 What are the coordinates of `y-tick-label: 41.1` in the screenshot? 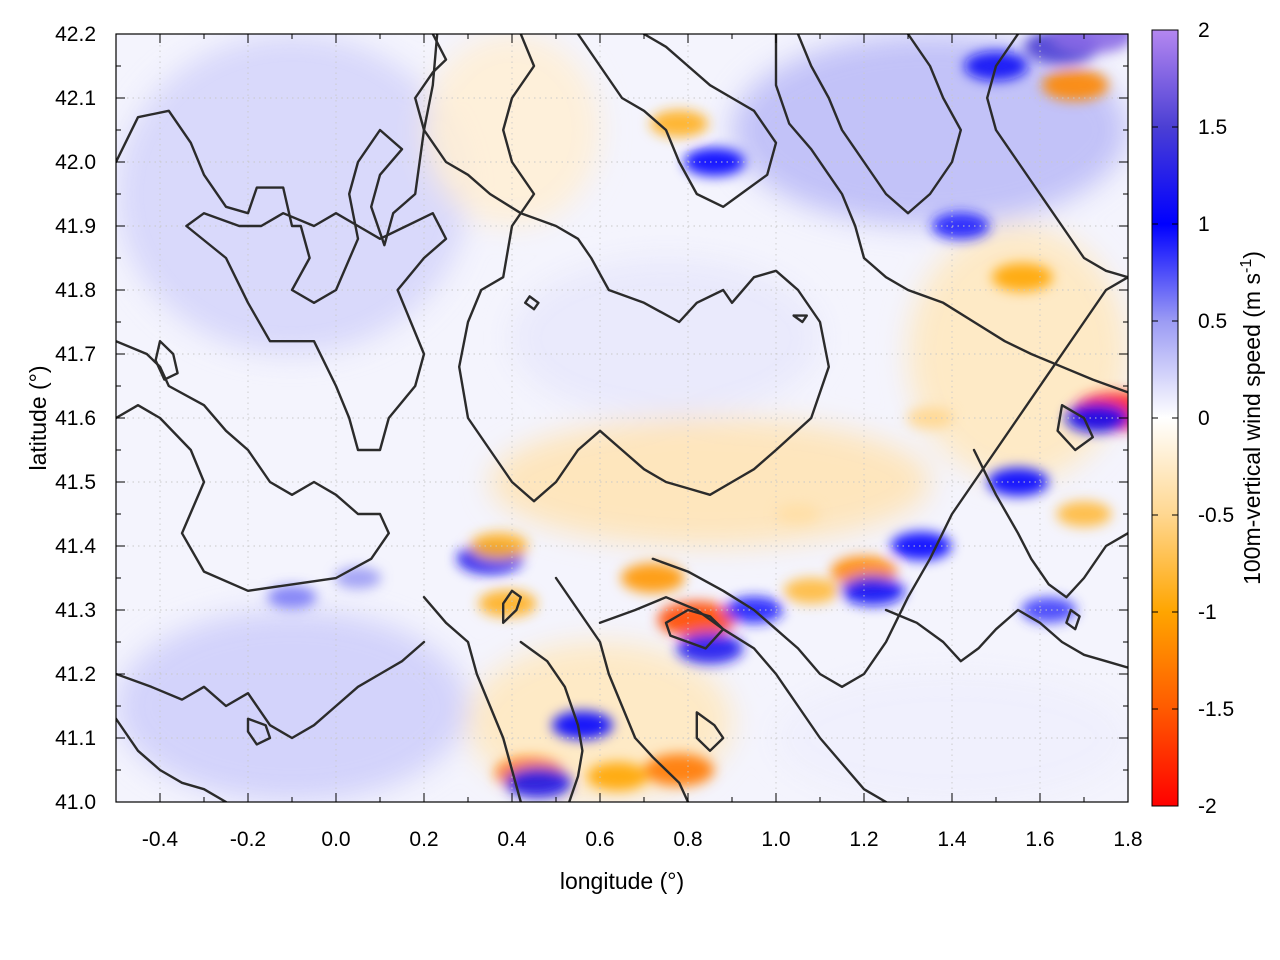 It's located at (75, 738).